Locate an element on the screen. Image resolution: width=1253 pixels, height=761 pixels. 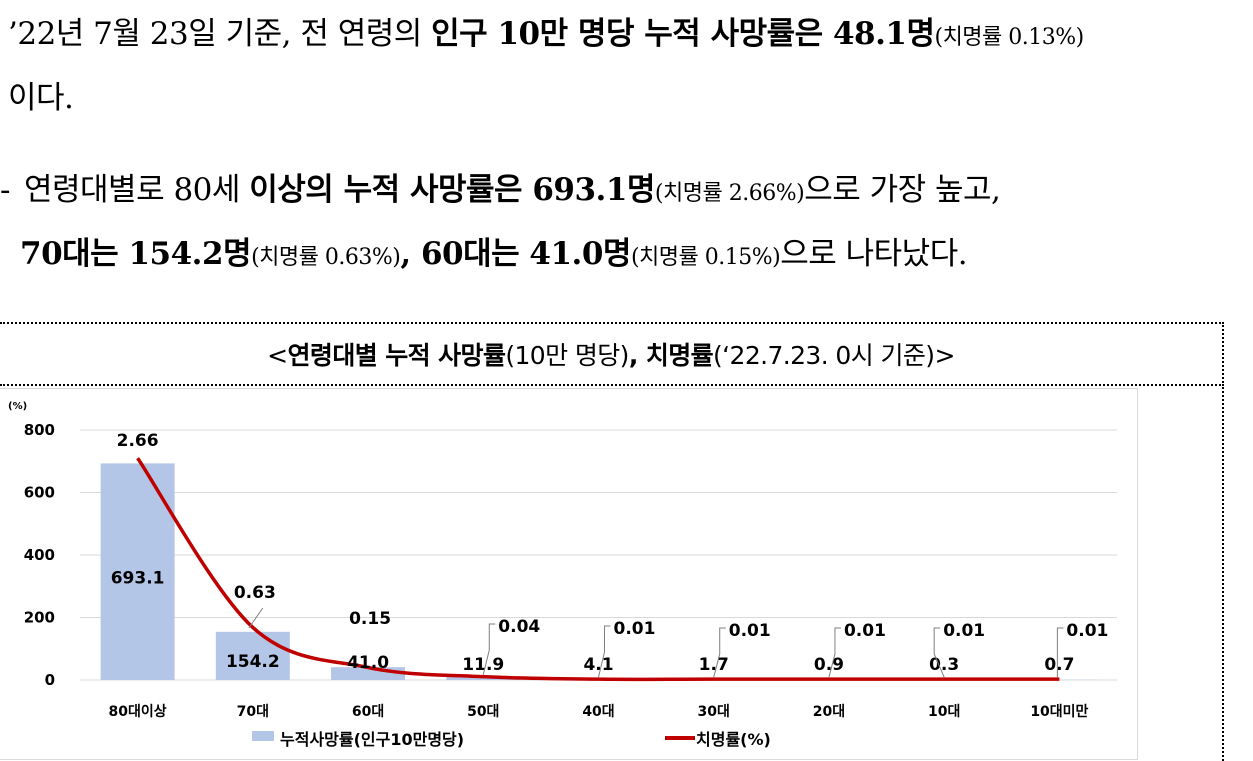
y-tick-label: 200 is located at coordinates (39, 618).